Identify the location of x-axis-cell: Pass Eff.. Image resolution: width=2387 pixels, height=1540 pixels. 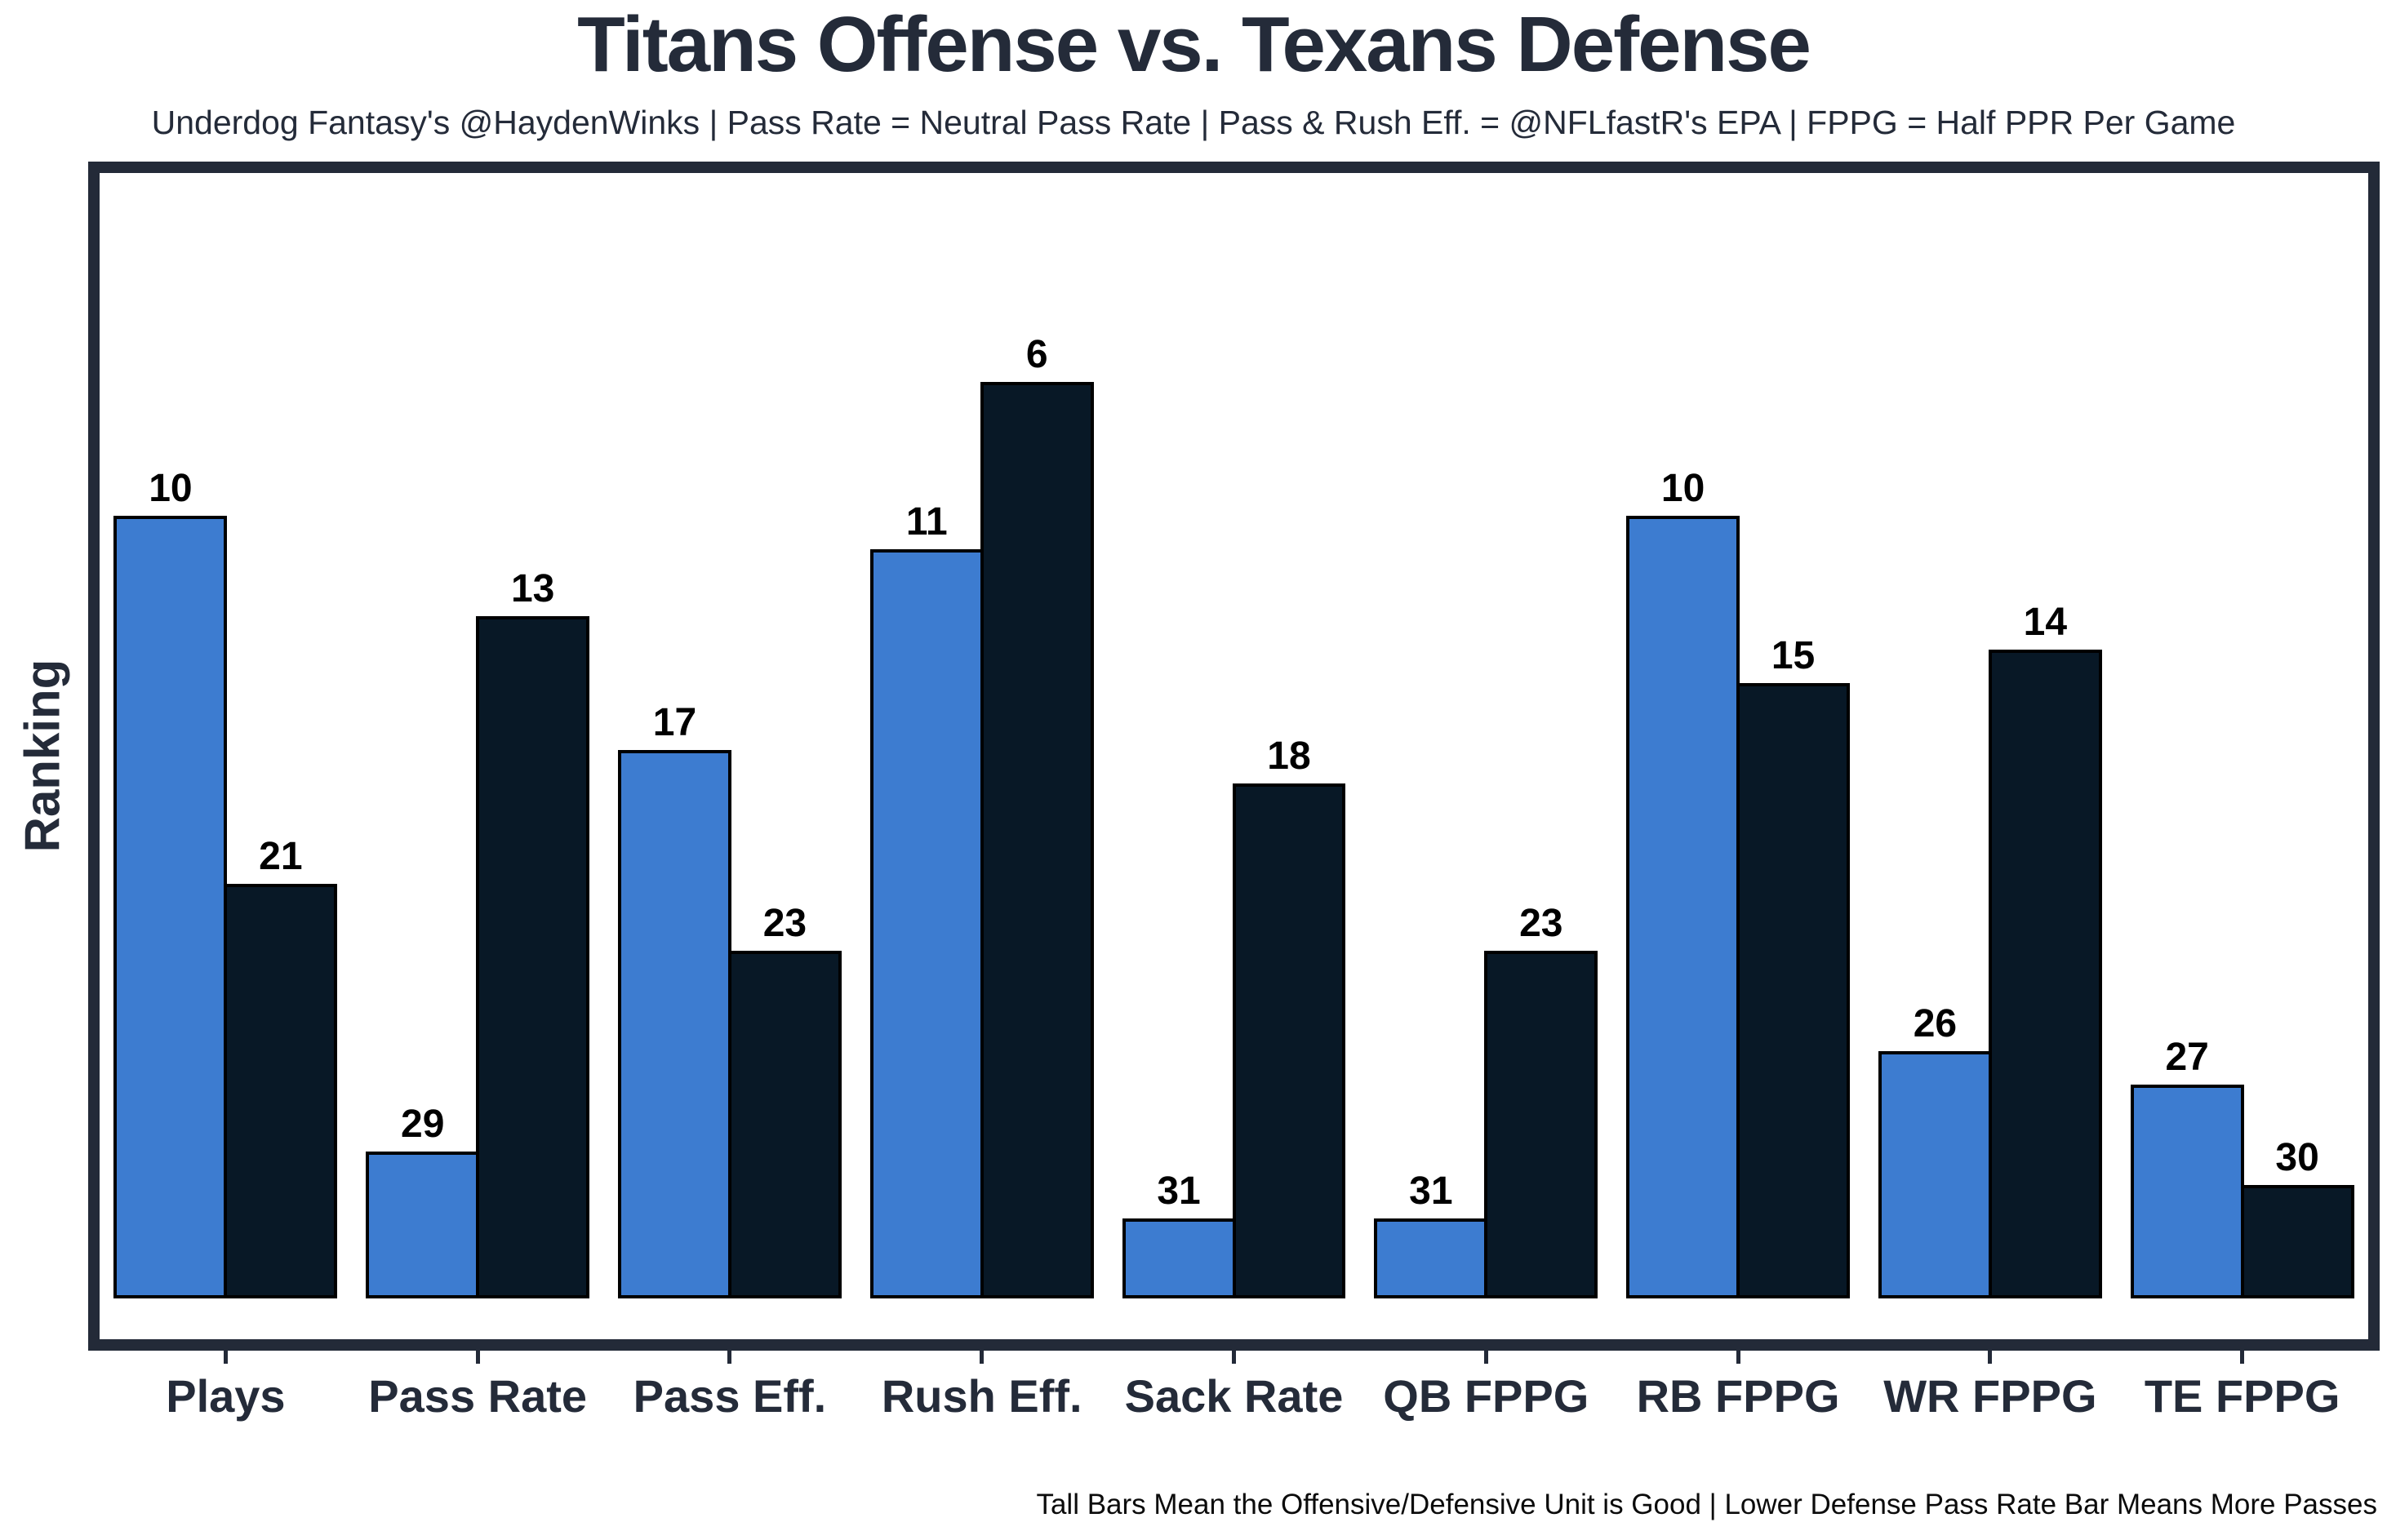
(730, 1385).